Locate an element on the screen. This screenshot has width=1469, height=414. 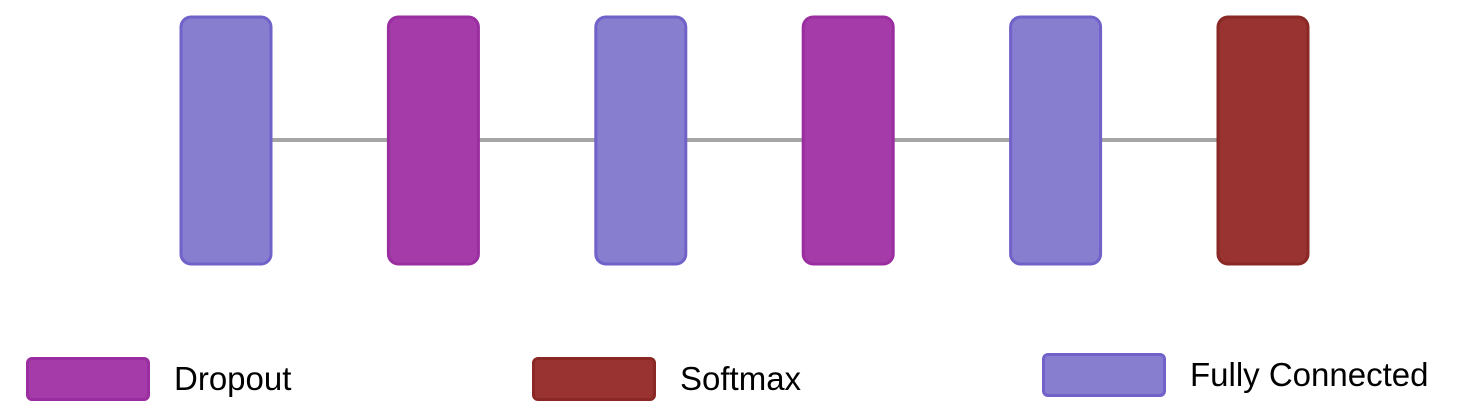
legend-dropout: Dropout is located at coordinates (158, 379).